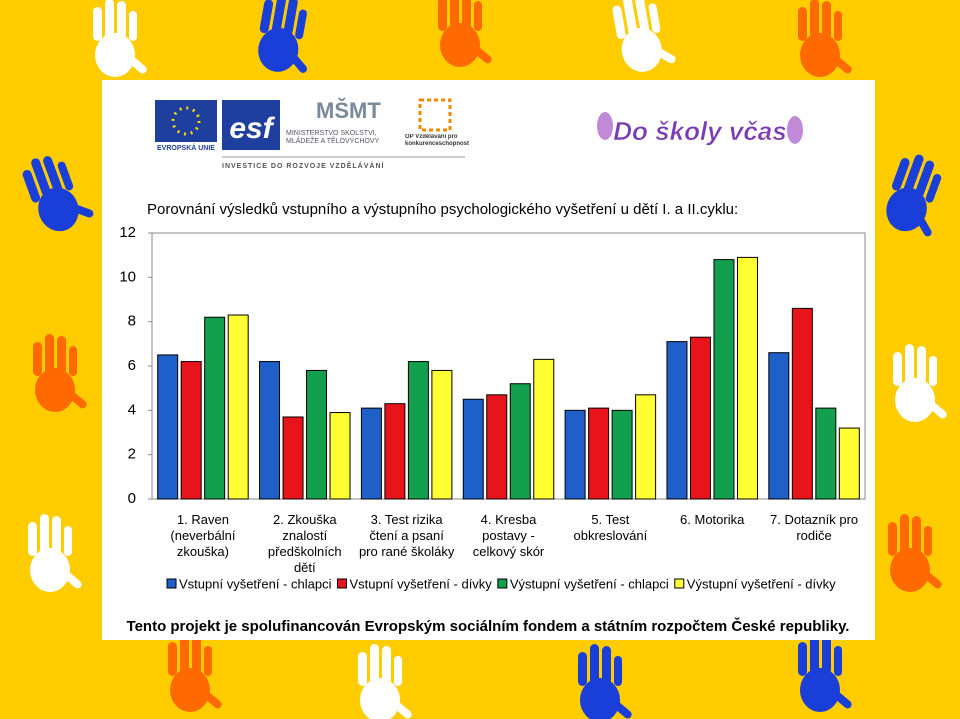 Image resolution: width=960 pixels, height=719 pixels. Describe the element at coordinates (127, 232) in the screenshot. I see `y-tick-label: 12` at that location.